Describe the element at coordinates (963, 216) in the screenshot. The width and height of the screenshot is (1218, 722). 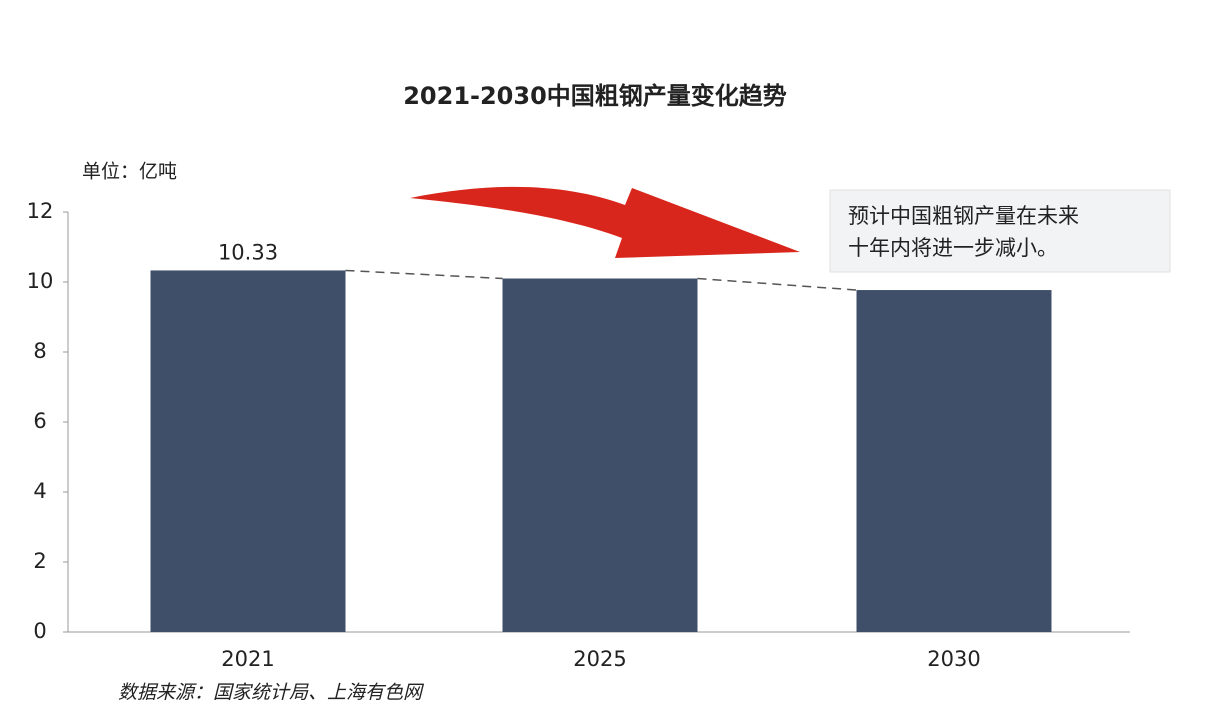
I see `annotation-line: 预计中国粗钢产量在未来` at that location.